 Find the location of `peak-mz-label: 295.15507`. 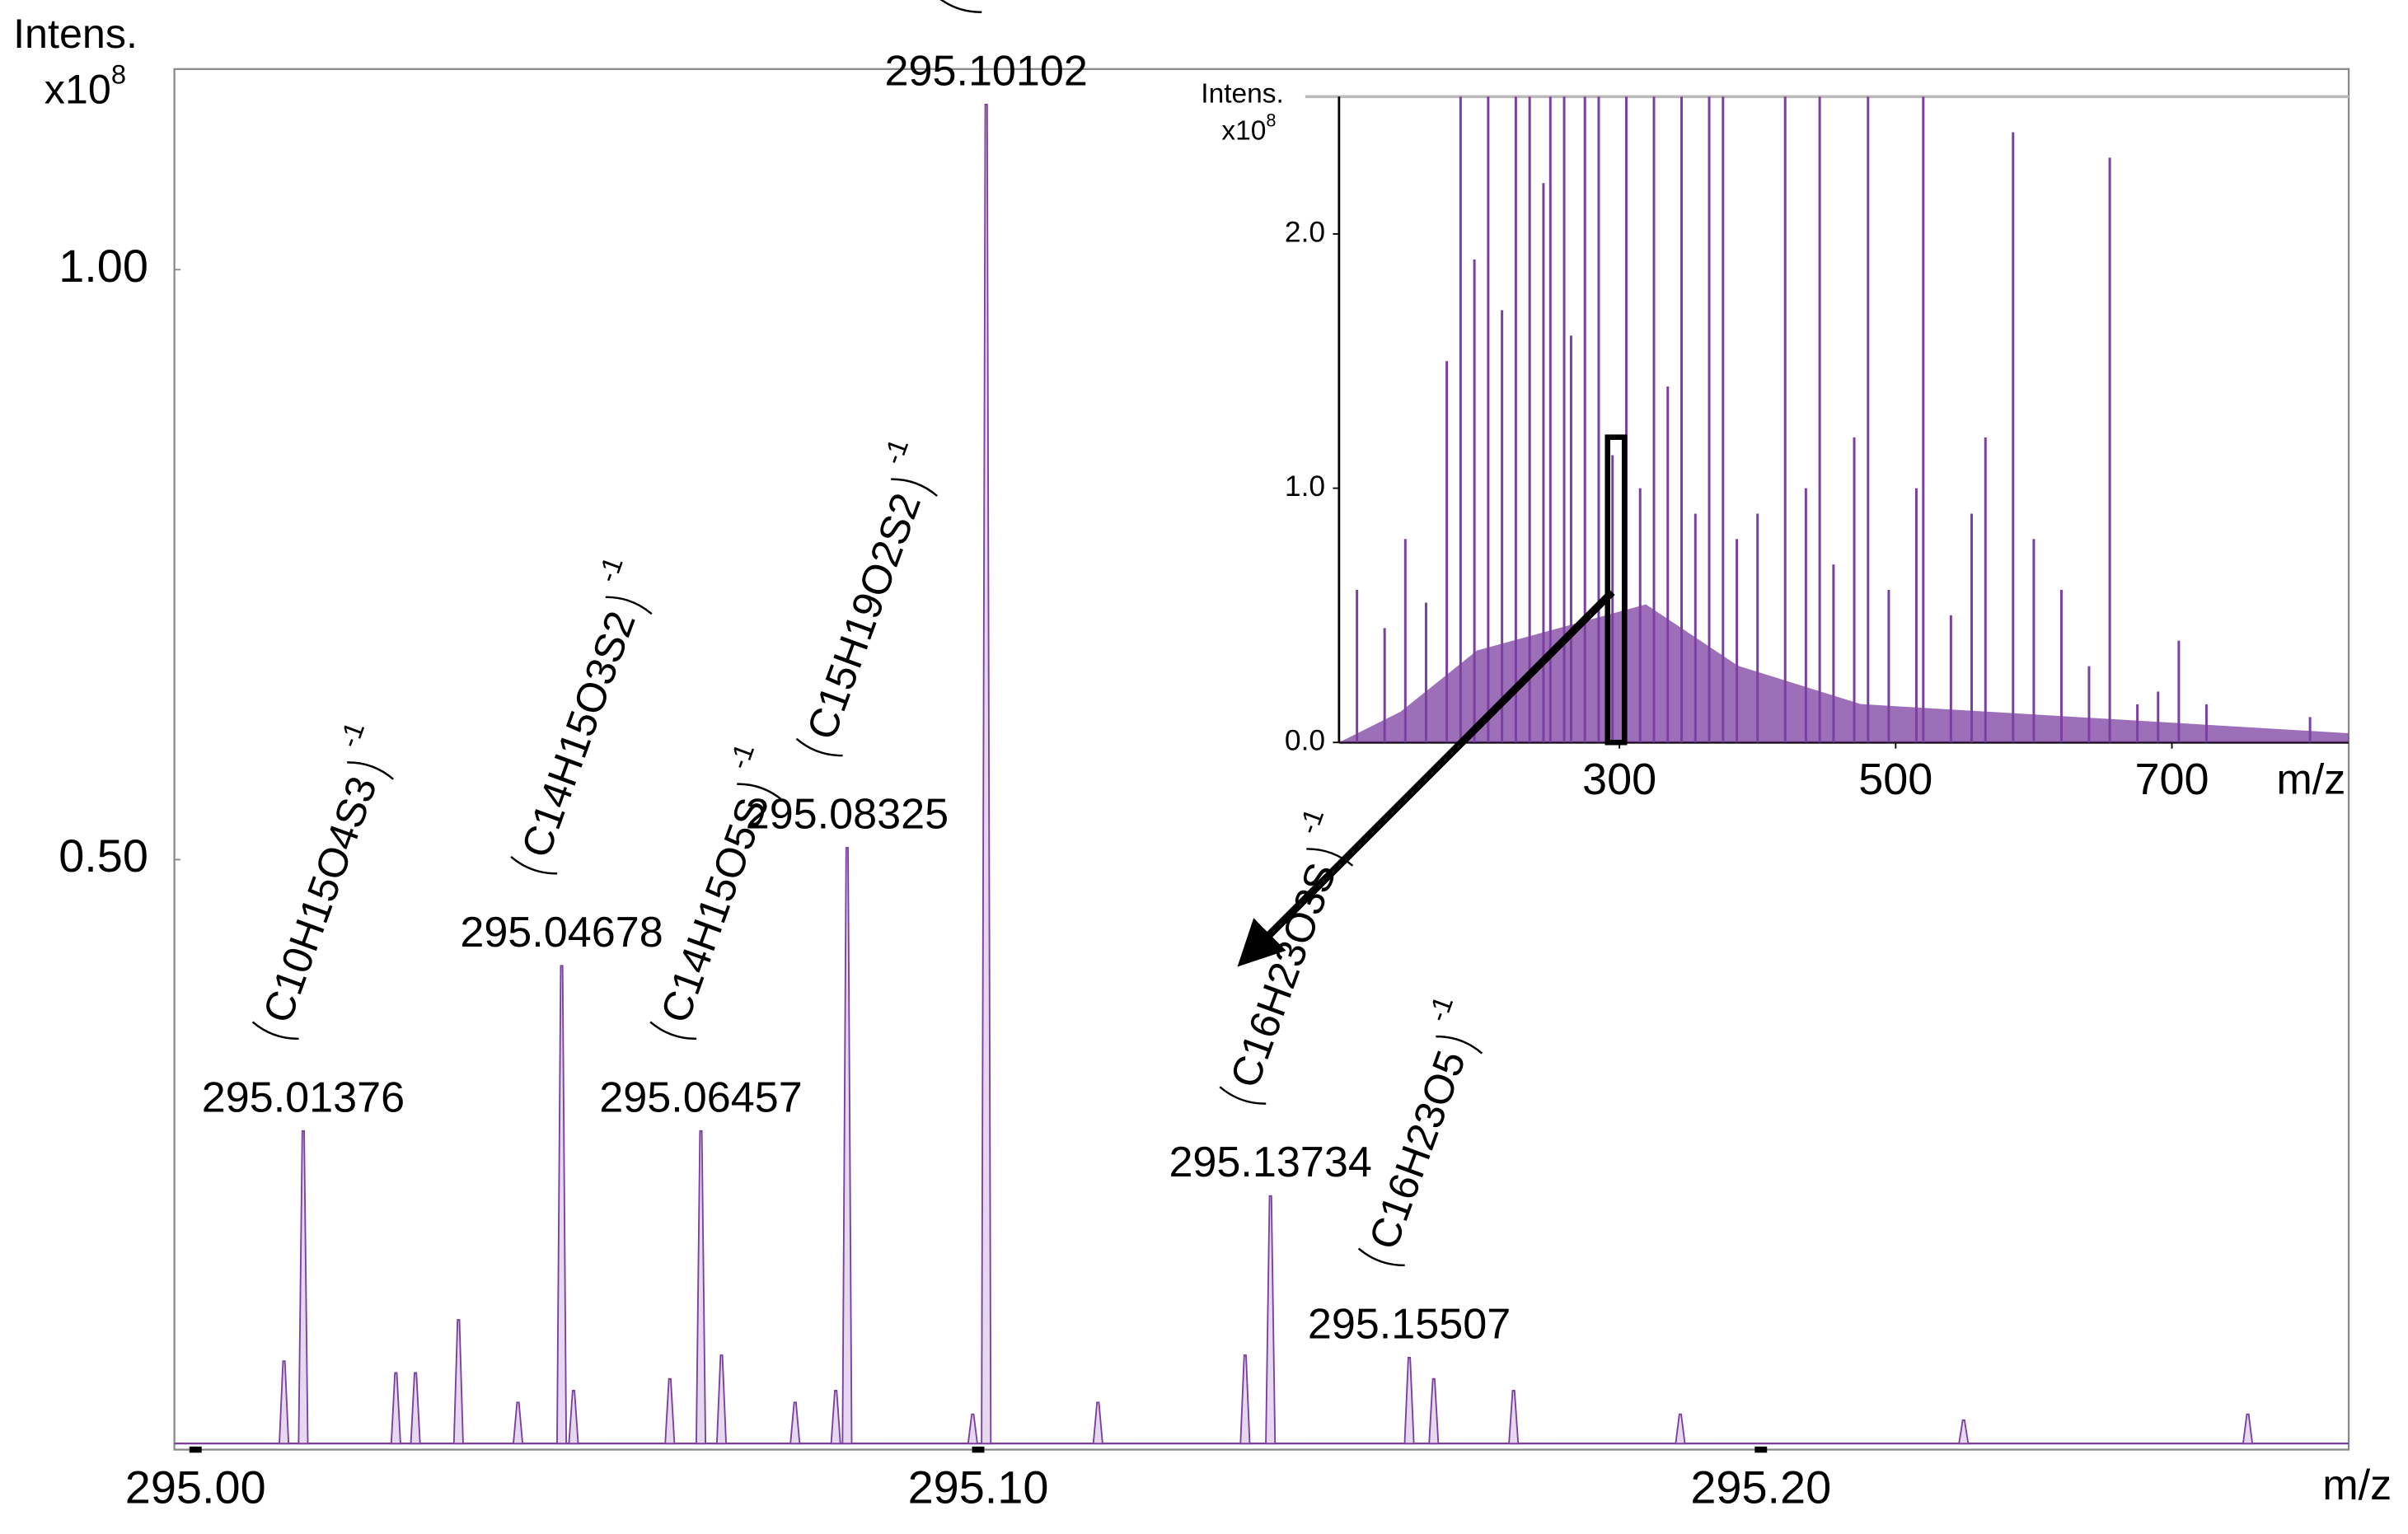

peak-mz-label: 295.15507 is located at coordinates (1410, 1324).